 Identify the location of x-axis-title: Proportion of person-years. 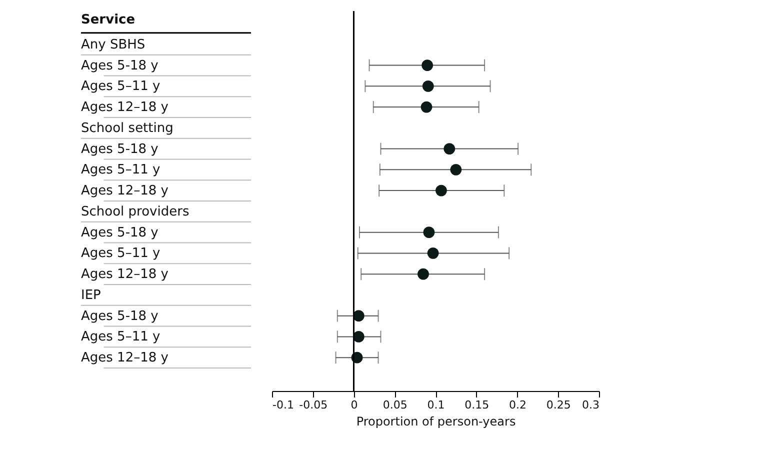
(436, 421).